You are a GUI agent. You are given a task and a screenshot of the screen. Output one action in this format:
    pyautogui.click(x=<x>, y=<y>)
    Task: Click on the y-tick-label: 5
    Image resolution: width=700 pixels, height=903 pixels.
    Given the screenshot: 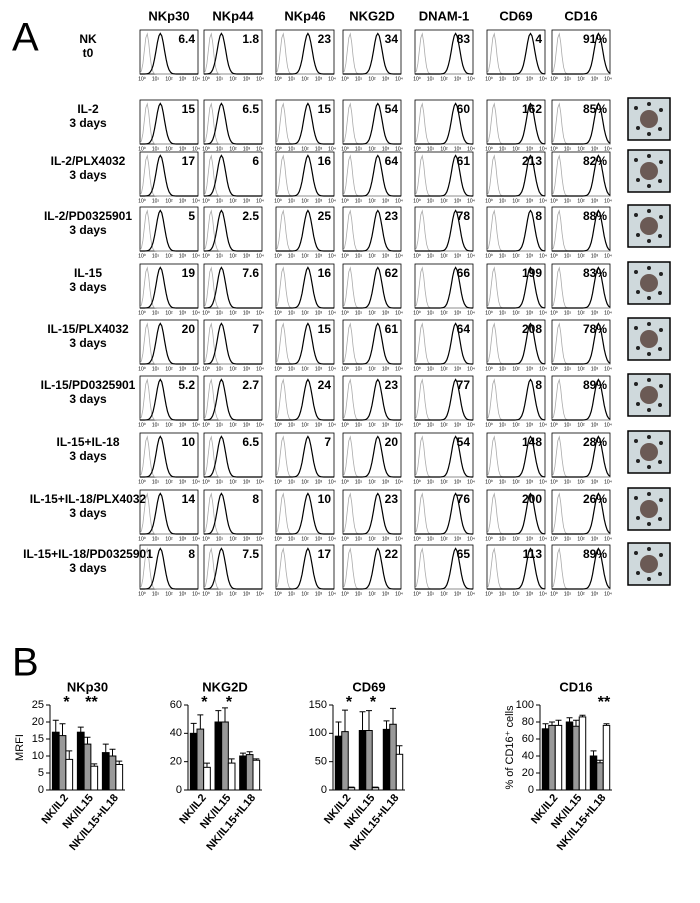 What is the action you would take?
    pyautogui.click(x=41, y=773)
    